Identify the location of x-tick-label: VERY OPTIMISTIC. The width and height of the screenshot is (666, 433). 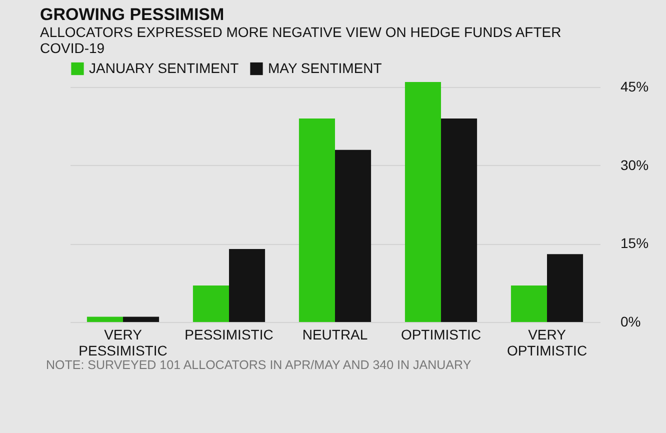
(547, 342).